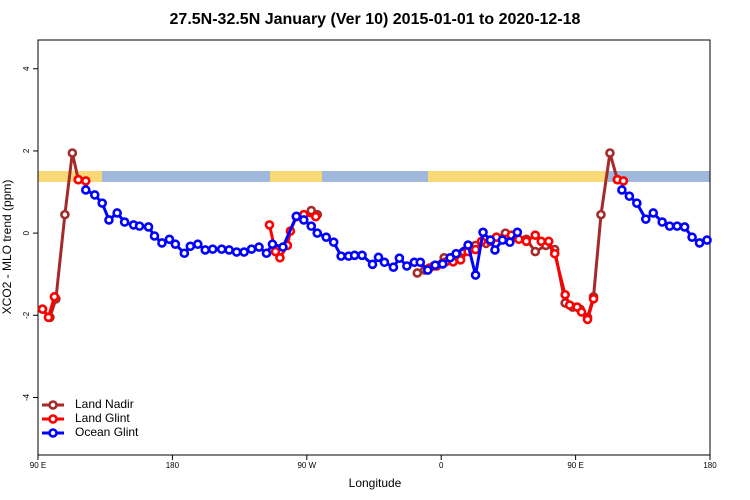 The image size is (750, 500). Describe the element at coordinates (26, 315) in the screenshot. I see `y-tick-label: -2` at that location.